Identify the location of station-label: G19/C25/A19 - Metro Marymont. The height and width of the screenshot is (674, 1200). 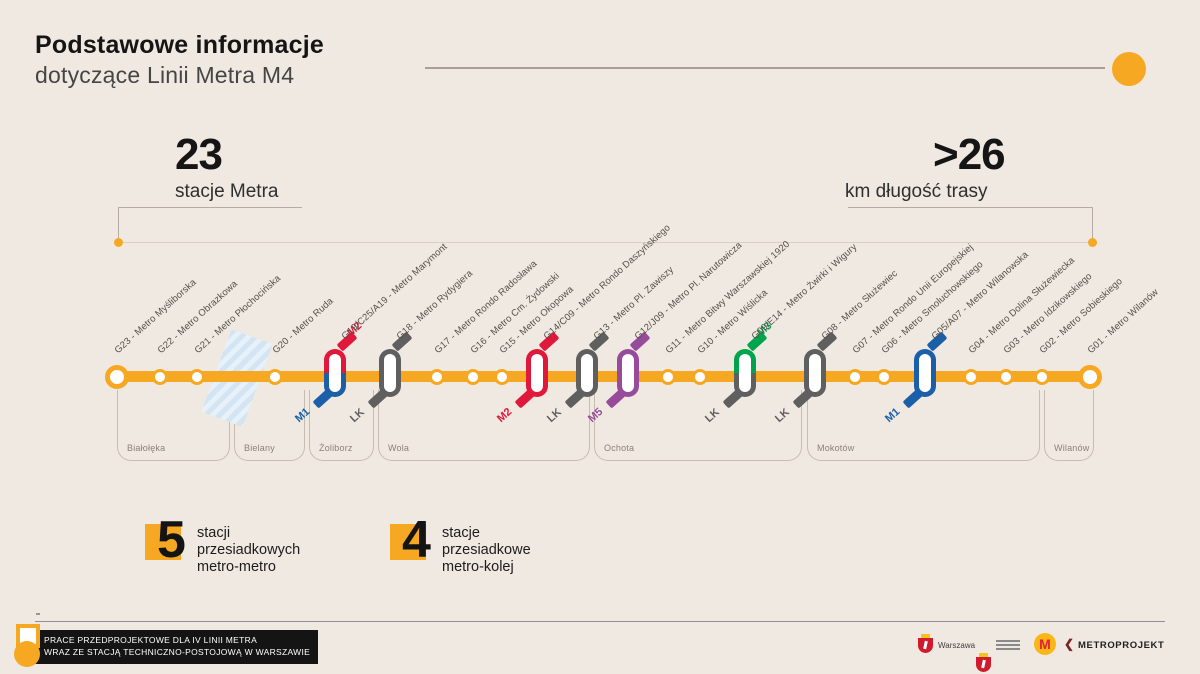
(394, 291).